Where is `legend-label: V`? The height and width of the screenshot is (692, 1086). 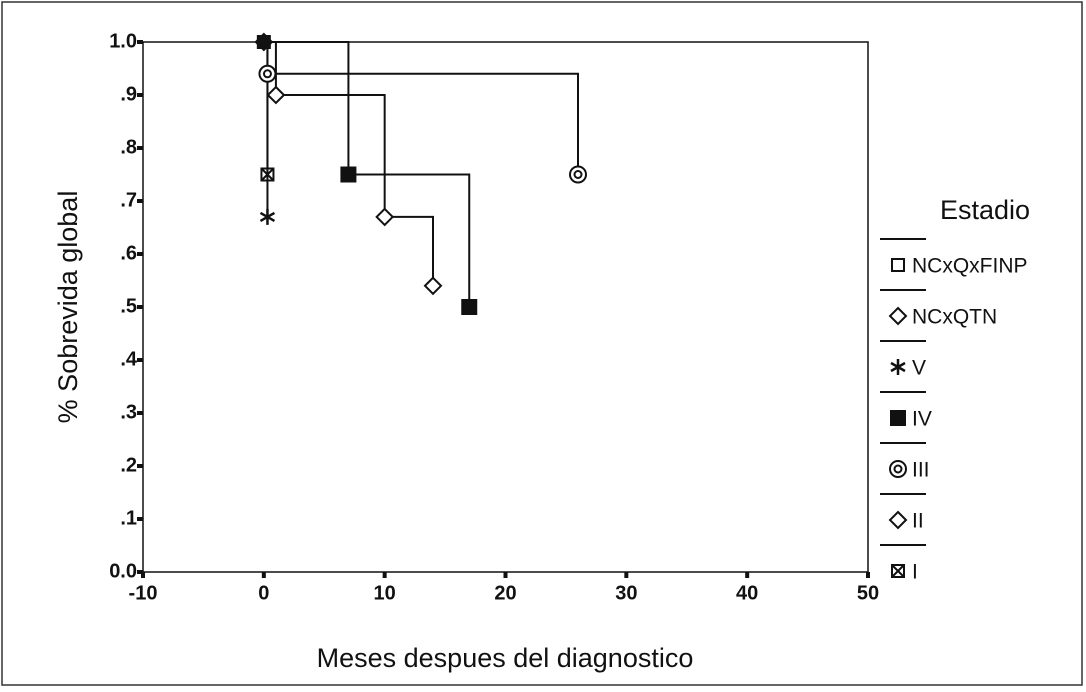
legend-label: V is located at coordinates (919, 368).